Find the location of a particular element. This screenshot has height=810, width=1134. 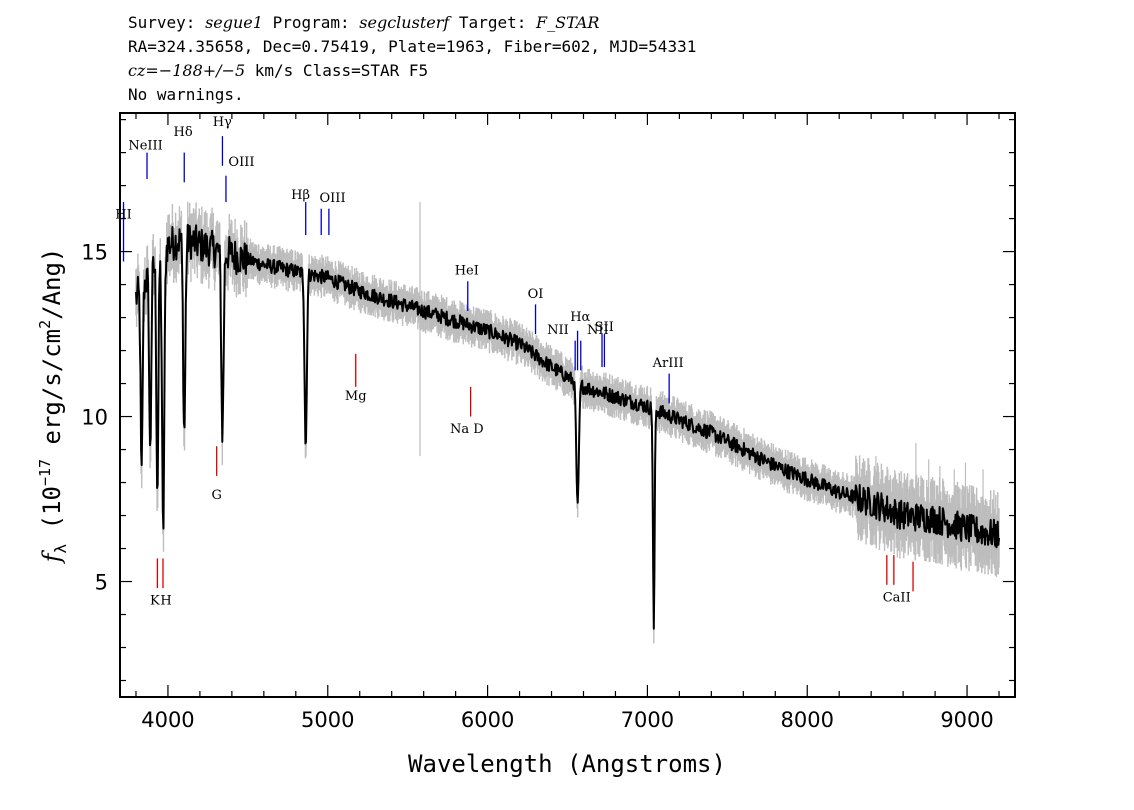

y-axis-lambda: λ is located at coordinates (60, 548).